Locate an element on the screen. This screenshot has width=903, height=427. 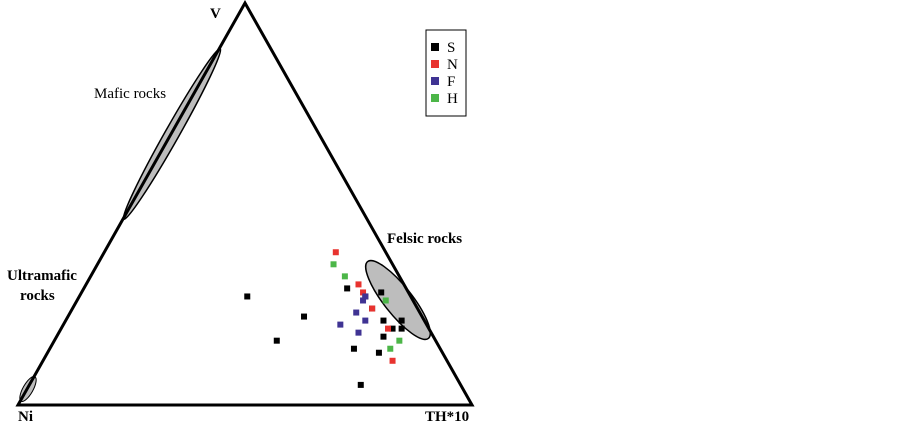
legend-label: F is located at coordinates (451, 82).